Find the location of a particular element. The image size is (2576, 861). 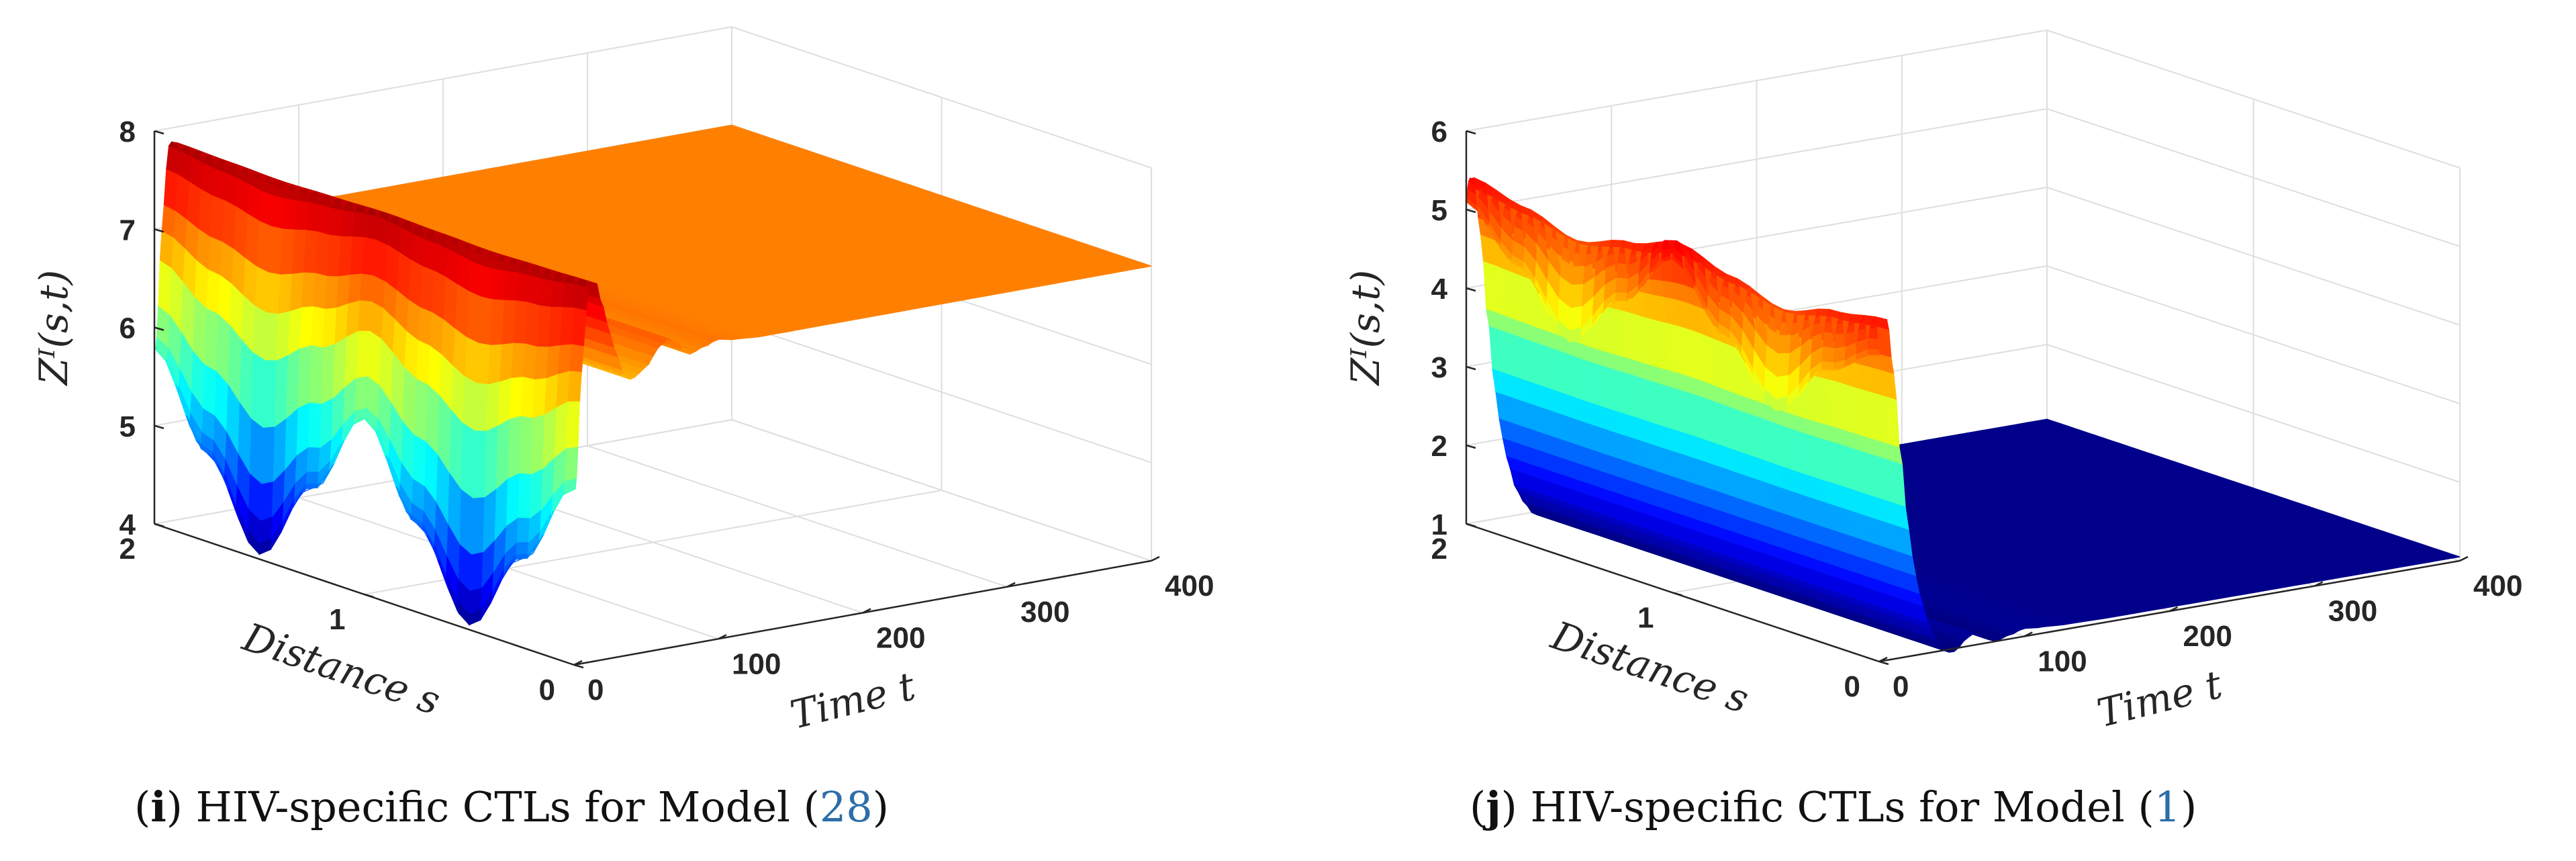

time-tick-label: 300 is located at coordinates (1044, 612).